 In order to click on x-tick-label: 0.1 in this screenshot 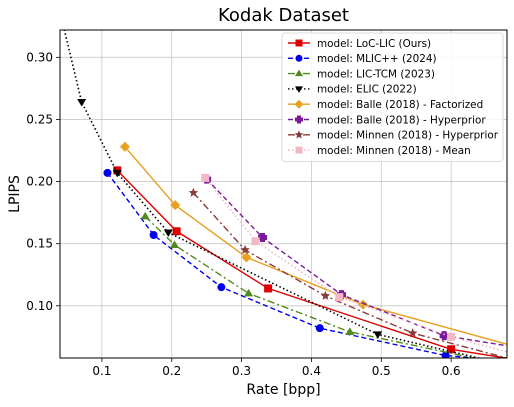, I will do `click(101, 371)`.